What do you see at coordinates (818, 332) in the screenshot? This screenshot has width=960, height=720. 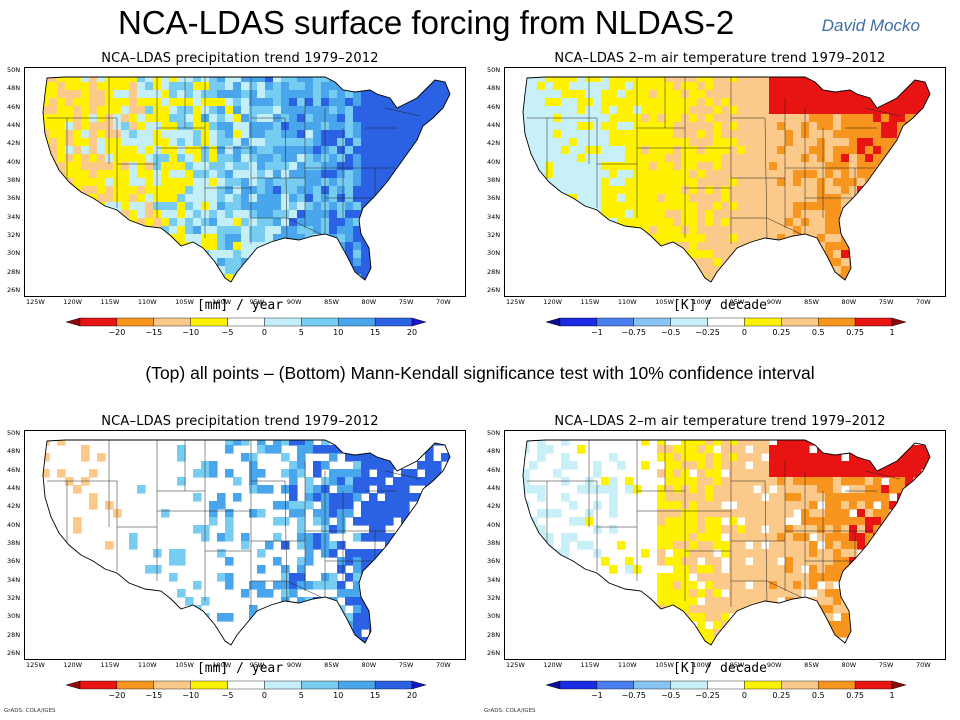 I see `colorbar-tick-label: 0.5` at bounding box center [818, 332].